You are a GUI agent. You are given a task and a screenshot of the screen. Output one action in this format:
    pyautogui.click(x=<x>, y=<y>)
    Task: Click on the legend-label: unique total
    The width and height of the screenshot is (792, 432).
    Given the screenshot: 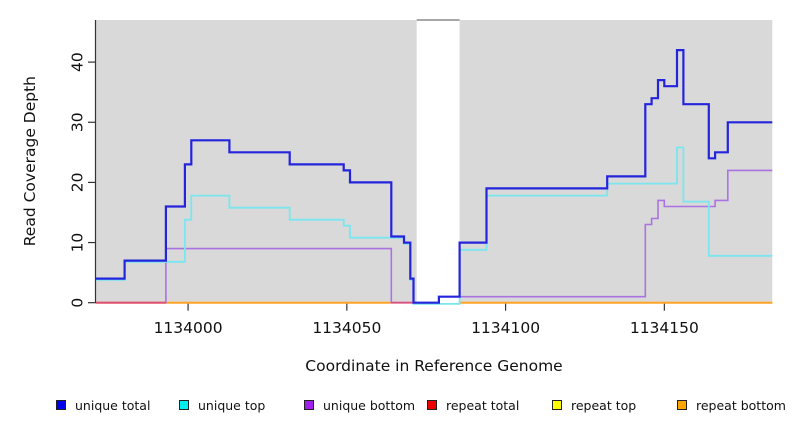 What is the action you would take?
    pyautogui.click(x=113, y=405)
    